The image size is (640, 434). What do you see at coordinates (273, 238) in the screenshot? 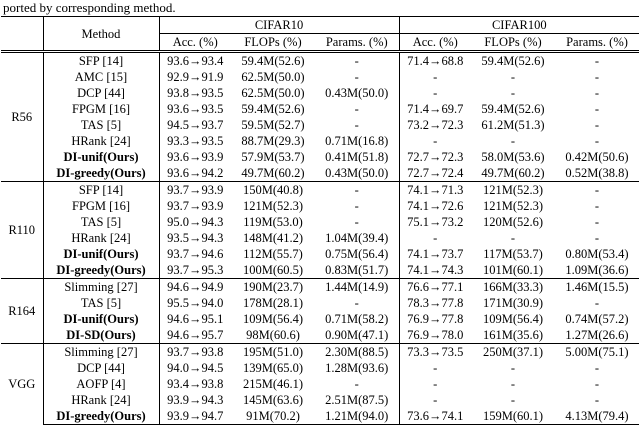
I see `value-cell: 148M(41.2)` at bounding box center [273, 238].